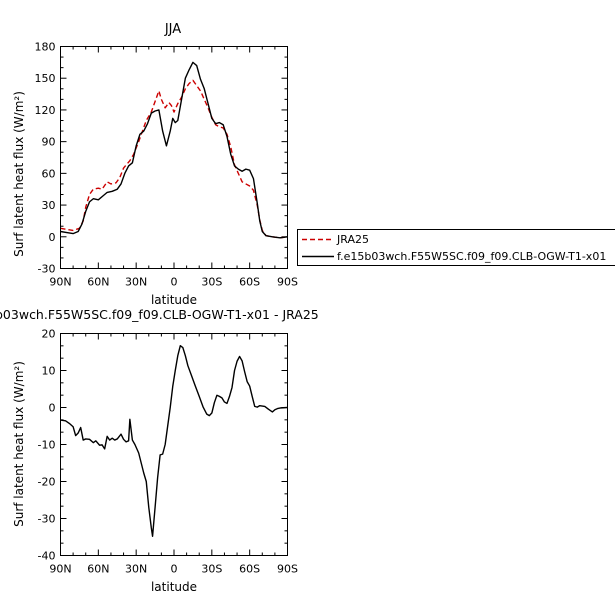 Image resolution: width=615 pixels, height=614 pixels. Describe the element at coordinates (211, 569) in the screenshot. I see `bottom-xtick-label: 30S` at that location.